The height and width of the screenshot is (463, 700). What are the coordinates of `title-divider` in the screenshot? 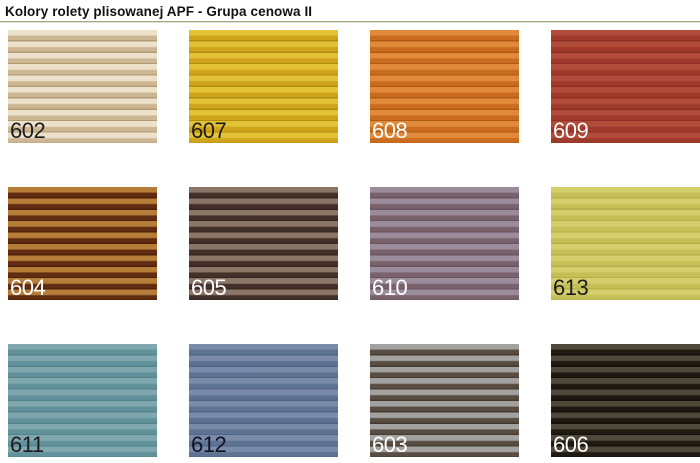 It's located at (350, 22).